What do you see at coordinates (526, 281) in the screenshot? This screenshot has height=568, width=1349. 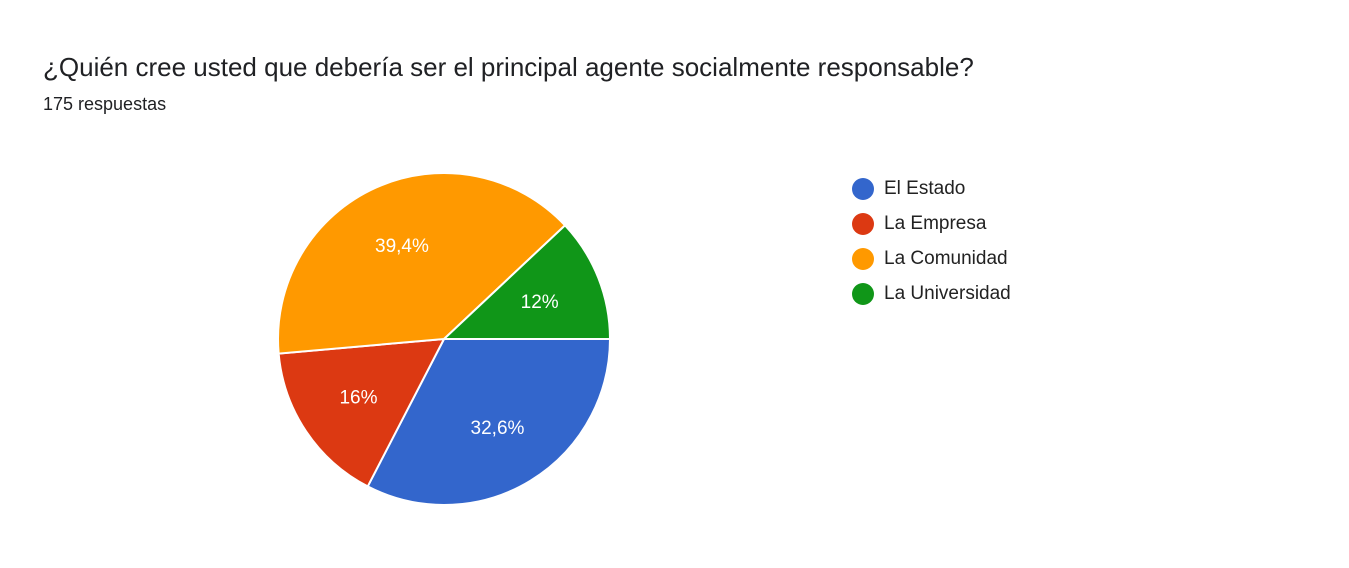 I see `pie-slice-la-universidad` at bounding box center [526, 281].